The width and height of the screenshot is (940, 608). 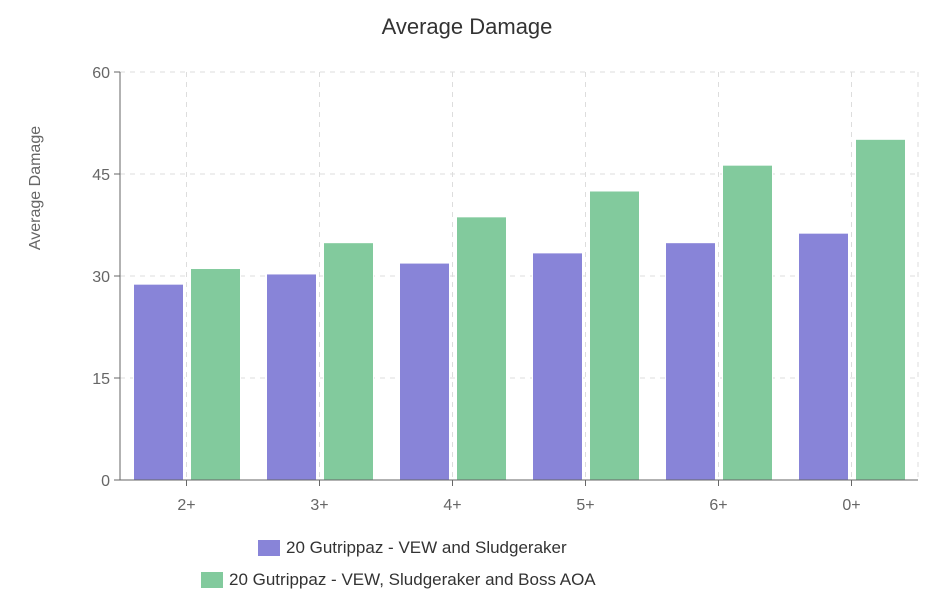 What do you see at coordinates (851, 505) in the screenshot?
I see `x-tick-label: 0+` at bounding box center [851, 505].